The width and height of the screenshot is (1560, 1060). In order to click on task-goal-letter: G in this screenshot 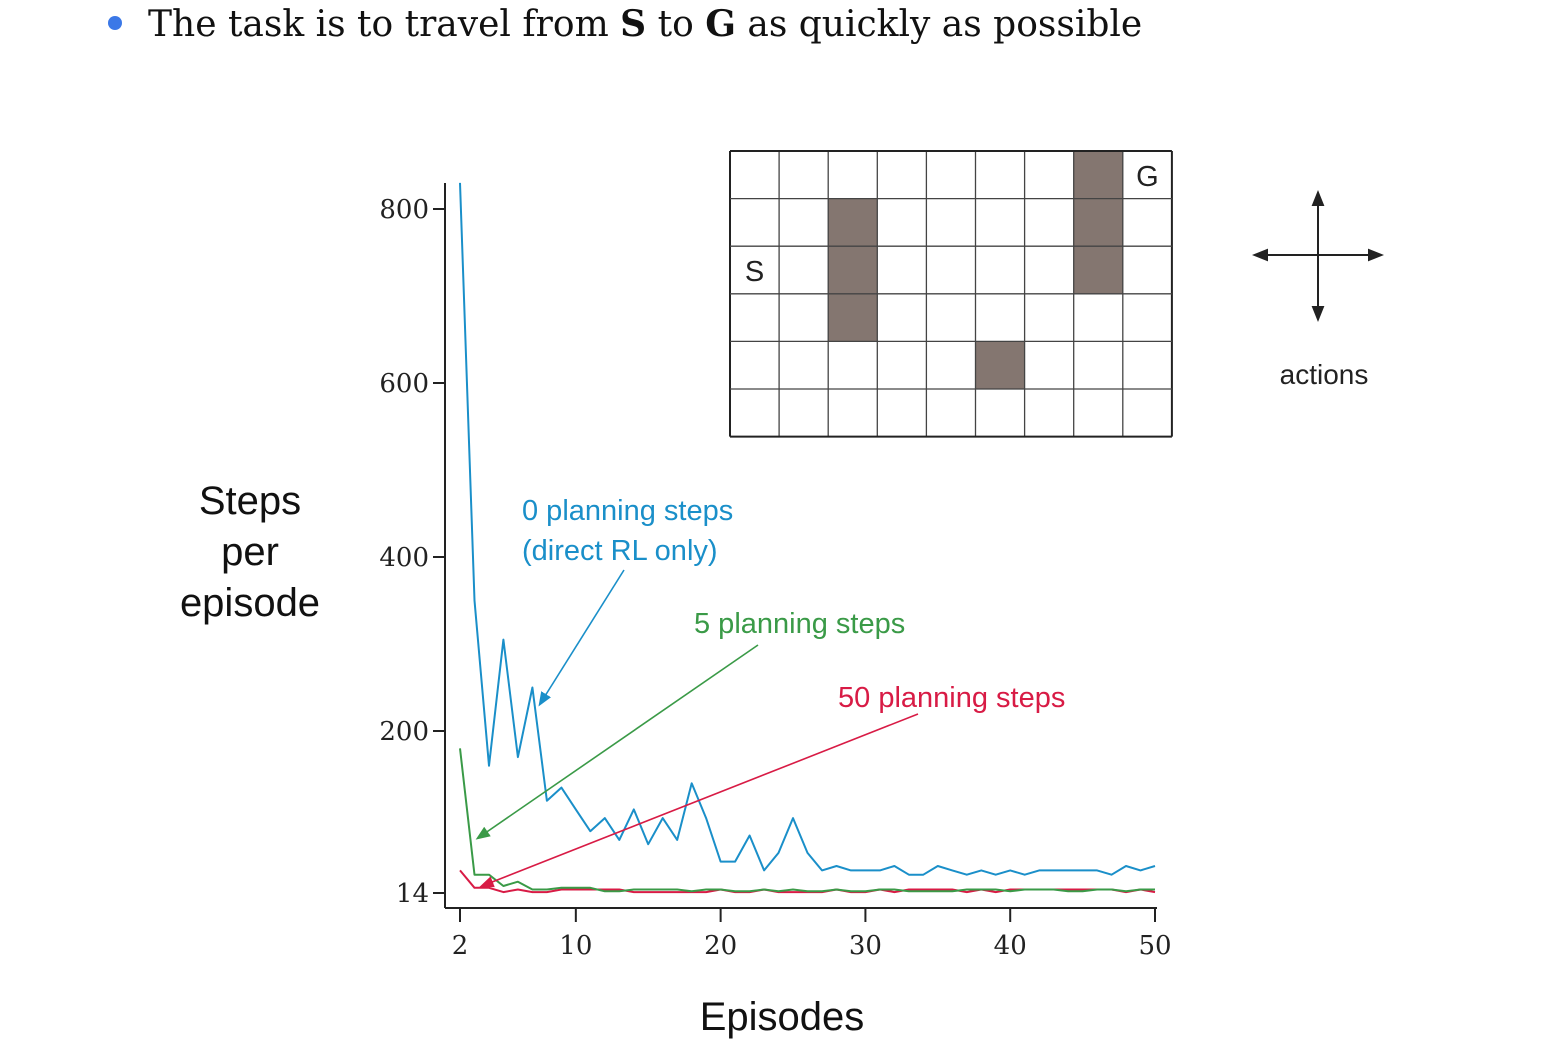, I will do `click(720, 24)`.